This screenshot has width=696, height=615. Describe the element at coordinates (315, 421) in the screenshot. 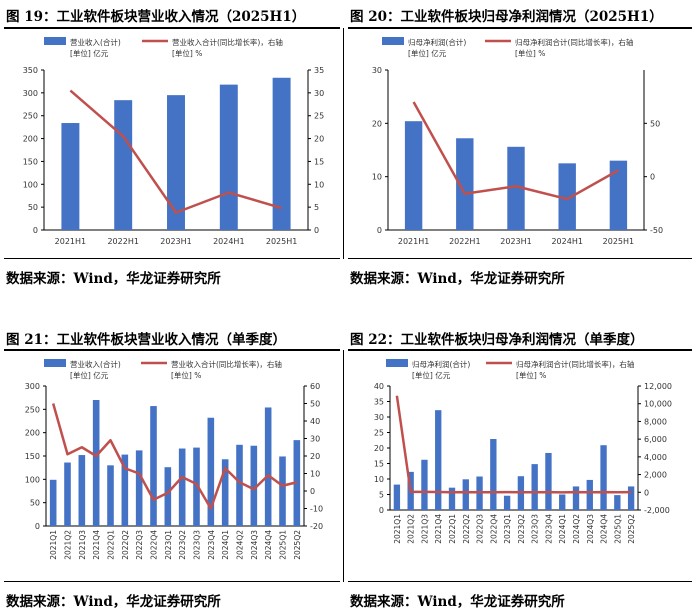

I see `y2-tick-label: 40` at that location.